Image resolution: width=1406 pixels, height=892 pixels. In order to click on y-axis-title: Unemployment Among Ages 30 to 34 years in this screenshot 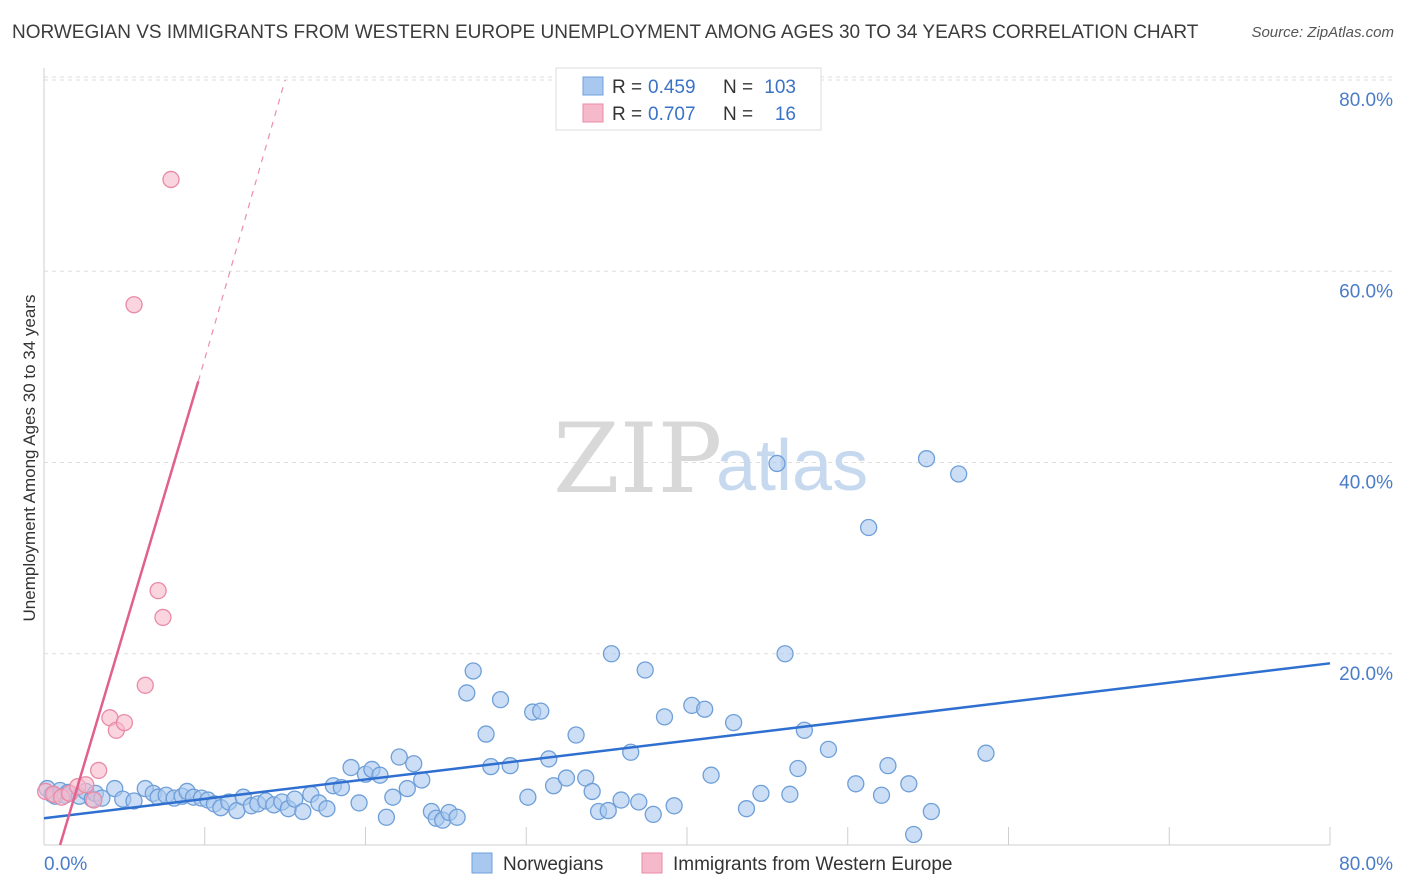, I will do `click(29, 458)`.